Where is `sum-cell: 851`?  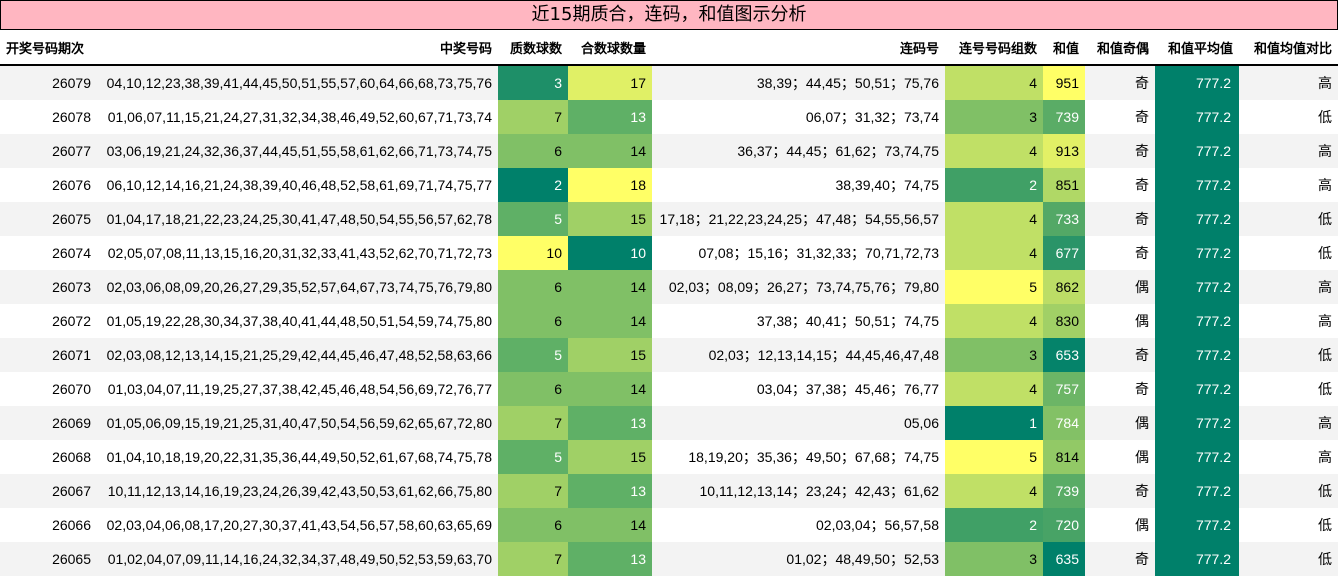
sum-cell: 851 is located at coordinates (1064, 185).